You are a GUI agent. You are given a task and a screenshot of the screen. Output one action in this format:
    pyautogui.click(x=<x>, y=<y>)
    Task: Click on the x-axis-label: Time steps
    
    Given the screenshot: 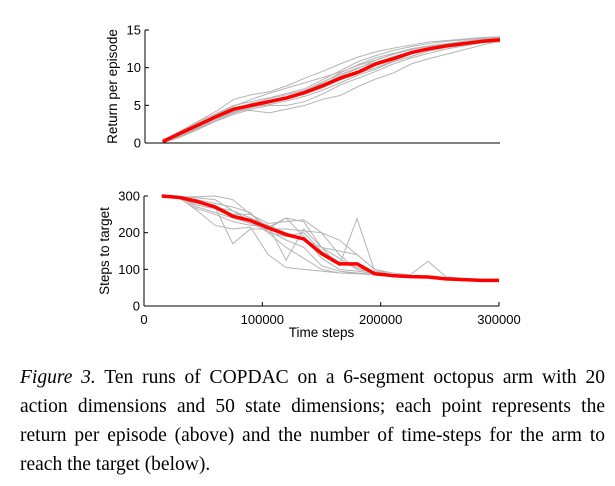 What is the action you would take?
    pyautogui.click(x=322, y=332)
    